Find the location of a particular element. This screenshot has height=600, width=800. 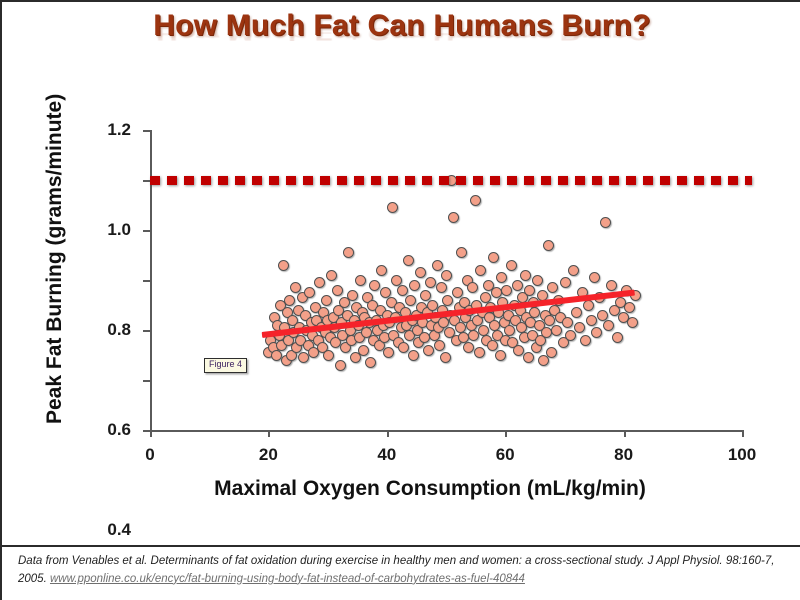

y-tick-mark: 0.0 is located at coordinates (146, 431).